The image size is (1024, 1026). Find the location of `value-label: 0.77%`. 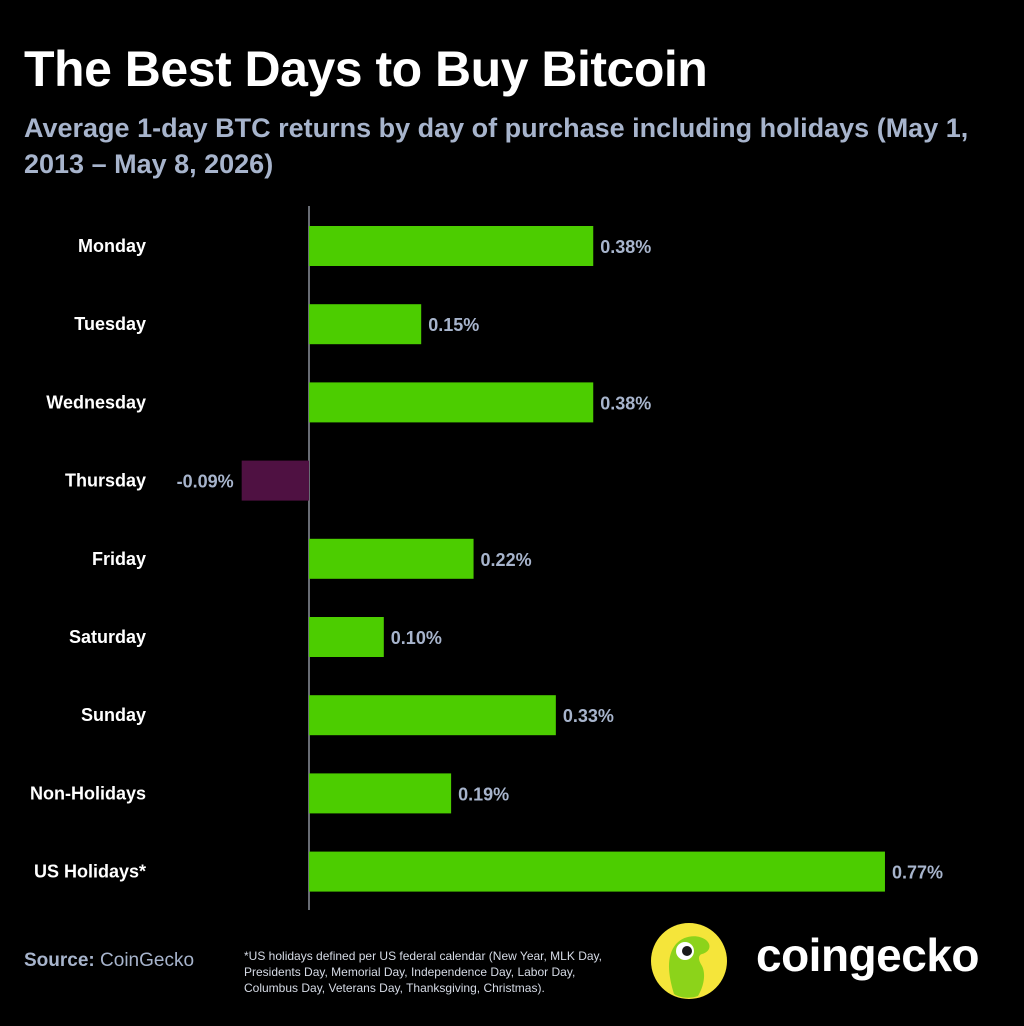

value-label: 0.77% is located at coordinates (917, 873).